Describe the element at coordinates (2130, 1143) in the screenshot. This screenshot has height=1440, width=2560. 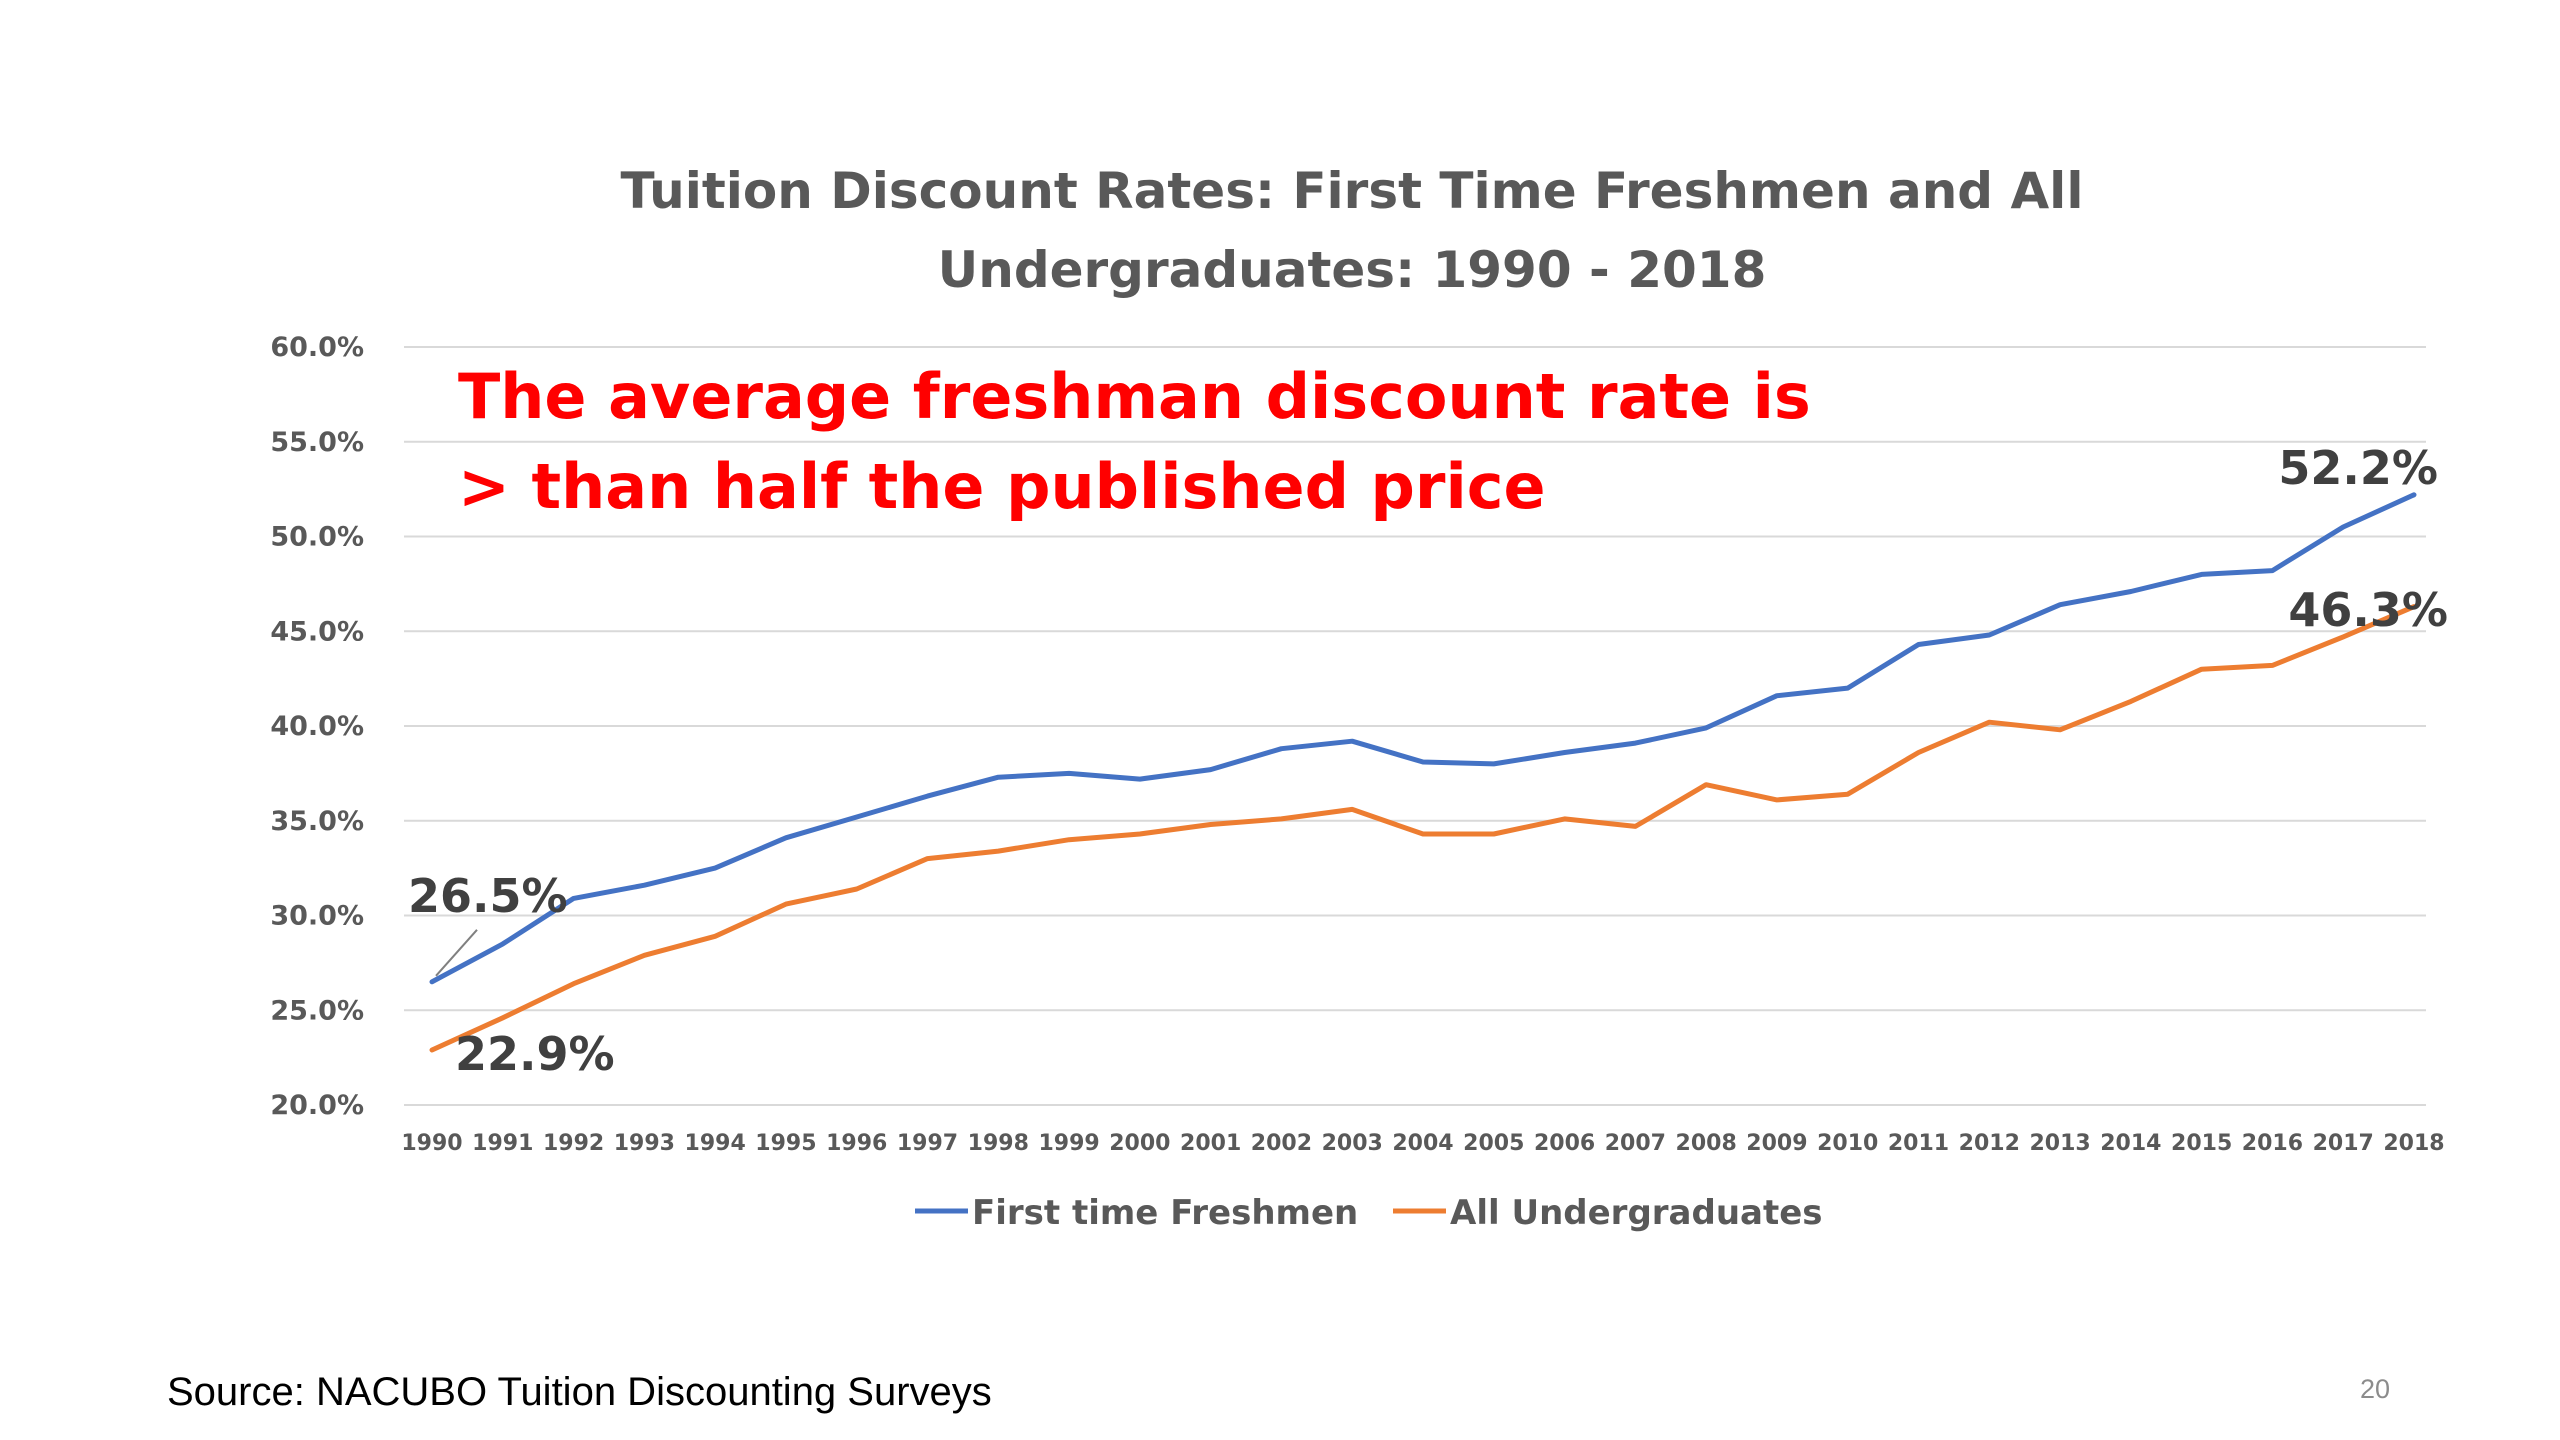
I see `x-tick-label: 2014` at that location.